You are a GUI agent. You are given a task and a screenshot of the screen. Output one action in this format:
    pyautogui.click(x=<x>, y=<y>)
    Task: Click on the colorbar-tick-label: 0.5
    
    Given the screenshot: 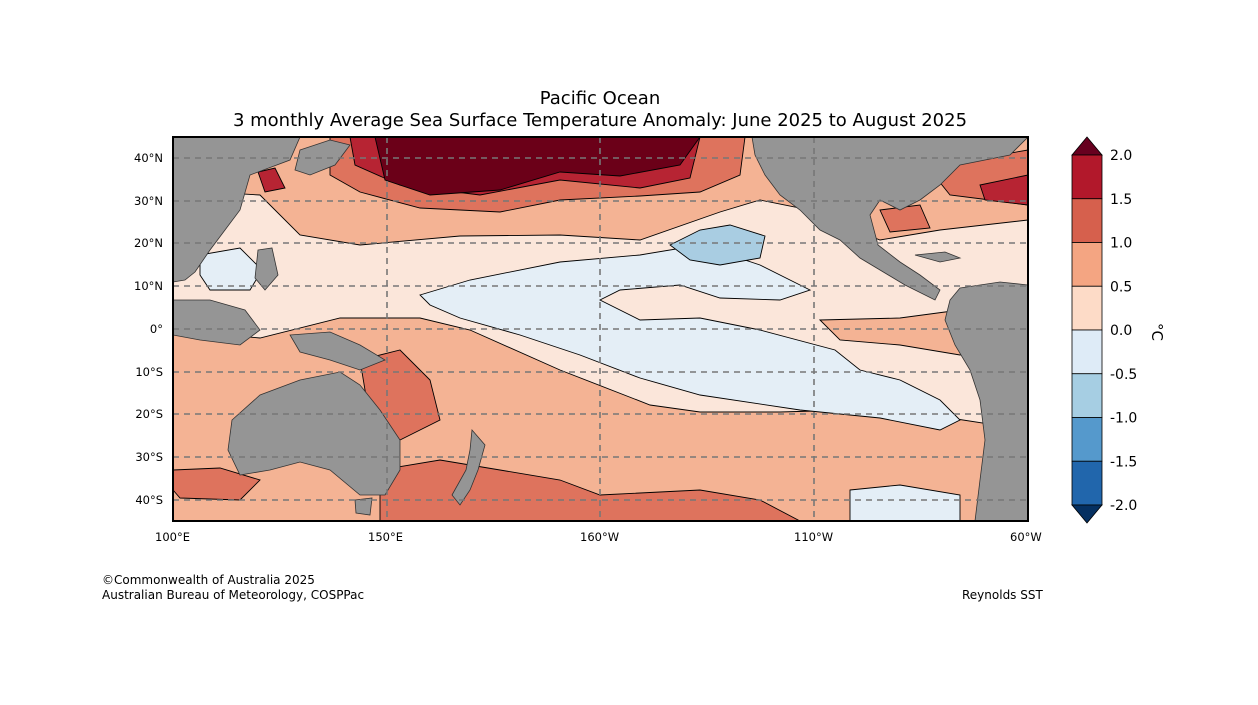 What is the action you would take?
    pyautogui.click(x=1121, y=287)
    